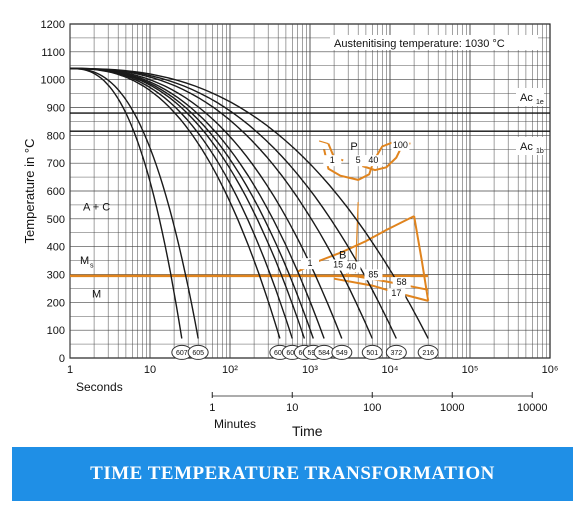  I want to click on region-label: 85, so click(373, 274).